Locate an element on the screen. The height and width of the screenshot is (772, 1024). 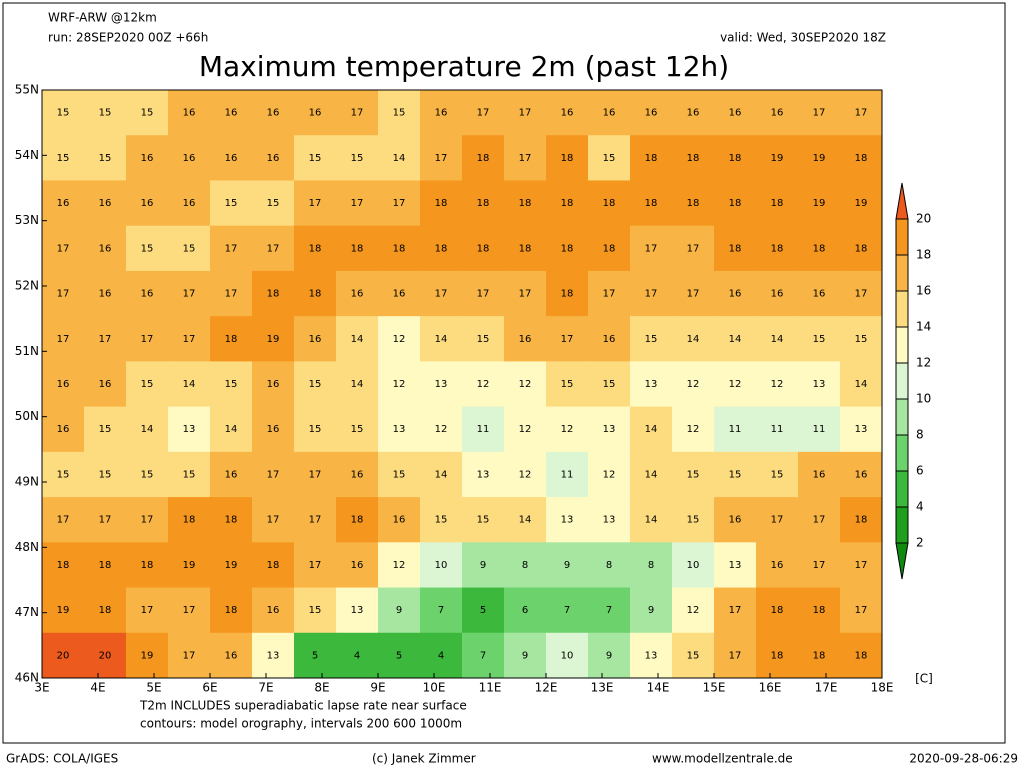
temp-value: 19 is located at coordinates (819, 203).